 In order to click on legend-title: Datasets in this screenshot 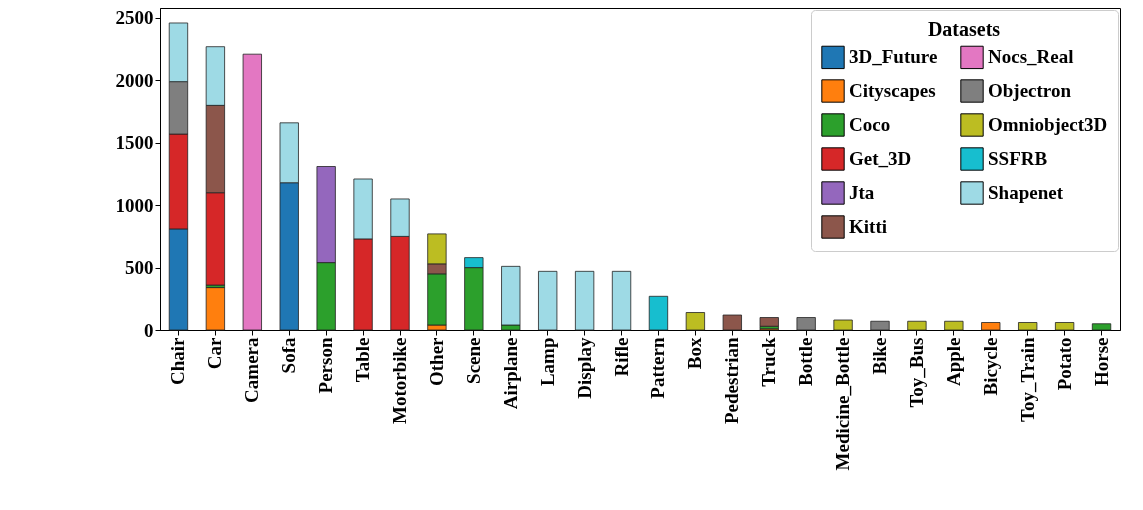, I will do `click(964, 29)`.